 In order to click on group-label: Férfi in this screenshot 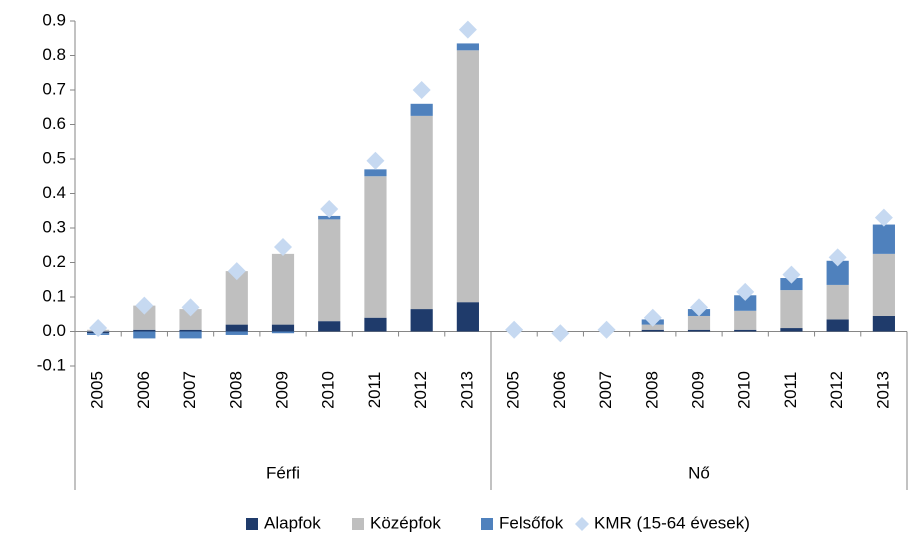, I will do `click(283, 472)`.